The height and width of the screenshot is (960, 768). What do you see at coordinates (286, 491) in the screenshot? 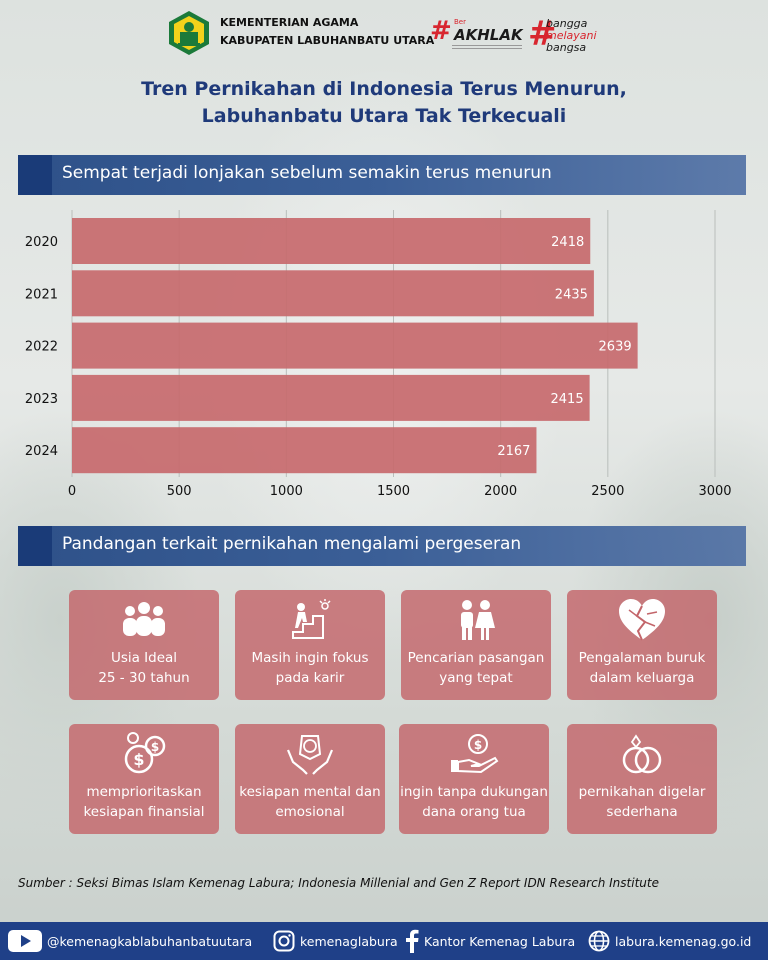
I see `x-tick-label: 1000` at bounding box center [286, 491].